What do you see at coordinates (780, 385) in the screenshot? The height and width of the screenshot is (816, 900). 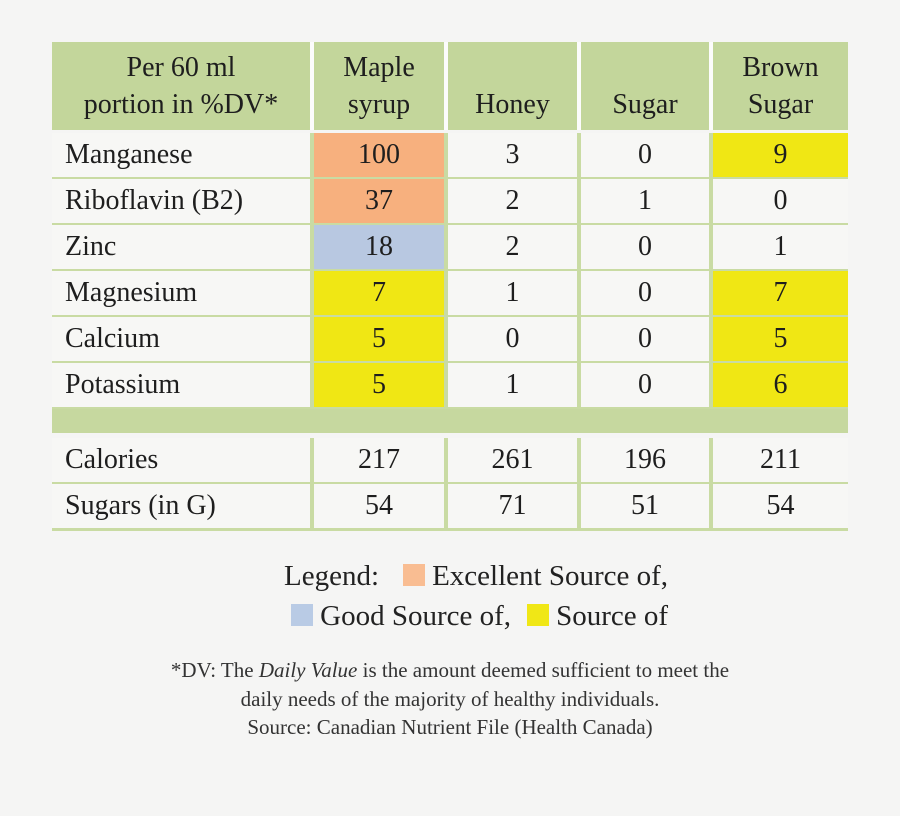 I see `value-cell: 6` at bounding box center [780, 385].